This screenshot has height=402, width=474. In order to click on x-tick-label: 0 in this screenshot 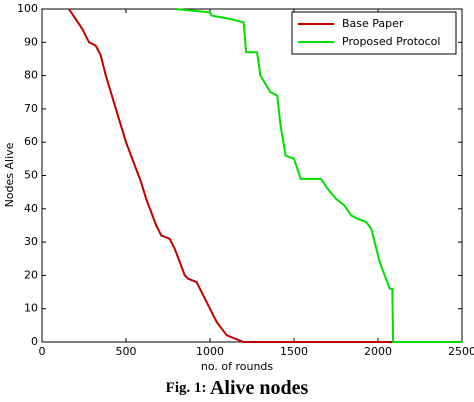, I will do `click(42, 351)`.